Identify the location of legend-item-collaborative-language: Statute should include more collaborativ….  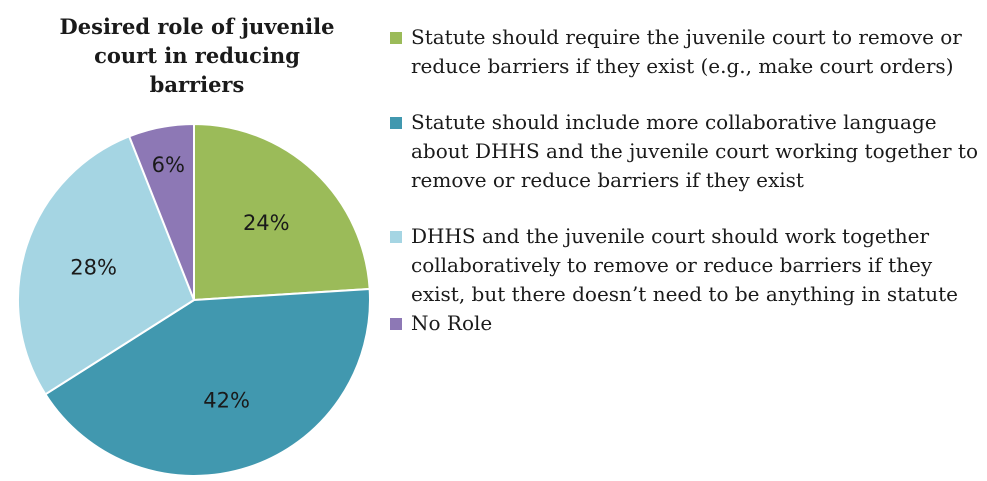
(685, 151).